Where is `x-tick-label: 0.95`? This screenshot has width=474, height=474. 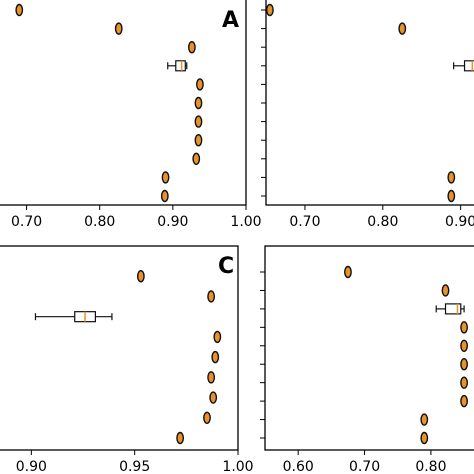
x-tick-label: 0.95 is located at coordinates (134, 466).